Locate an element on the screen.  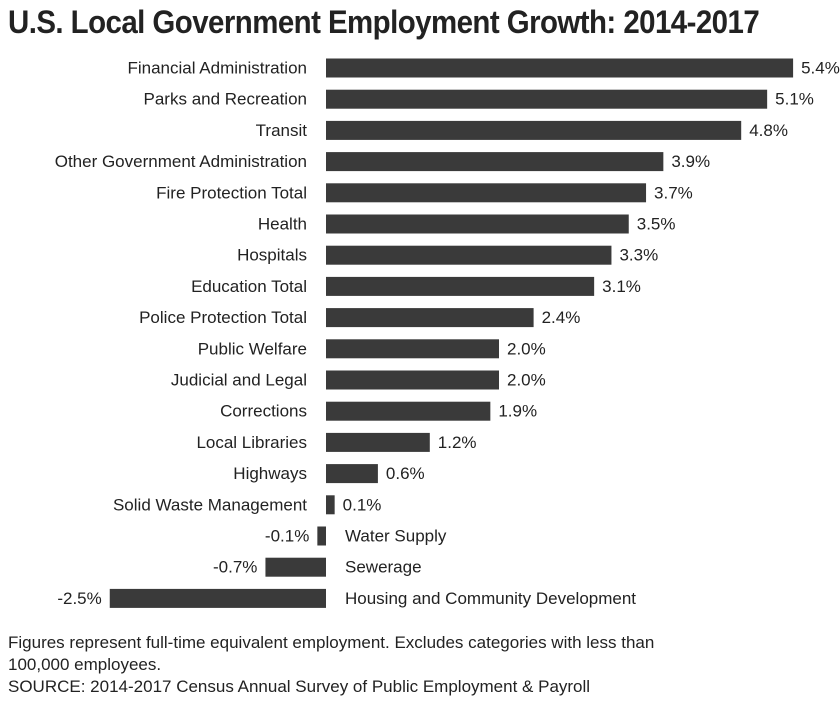
category-label: Fire Protection Total is located at coordinates (231, 192).